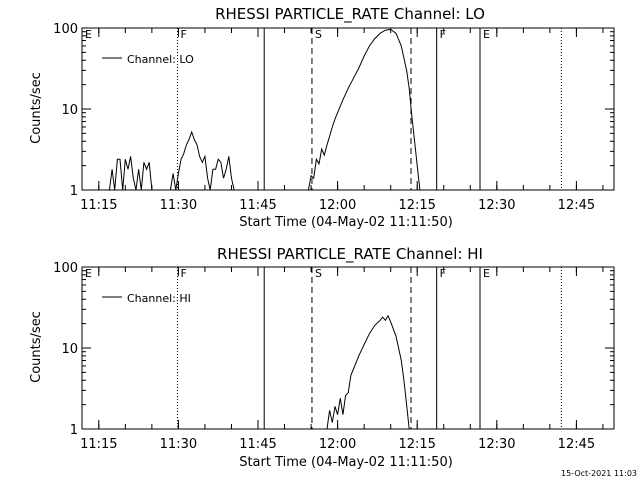 This screenshot has width=640, height=480. Describe the element at coordinates (599, 473) in the screenshot. I see `footer-timestamp: 15-Oct-2021 11:03` at that location.